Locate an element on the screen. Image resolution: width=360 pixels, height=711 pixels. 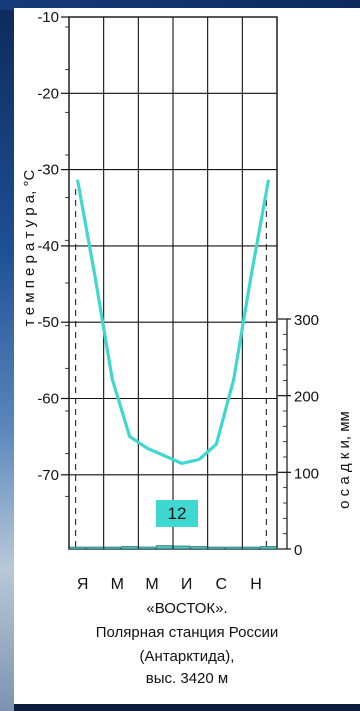
temperature-axis: -10 -20 -30 -40 -50 -60 -70 is located at coordinates (53, 253).